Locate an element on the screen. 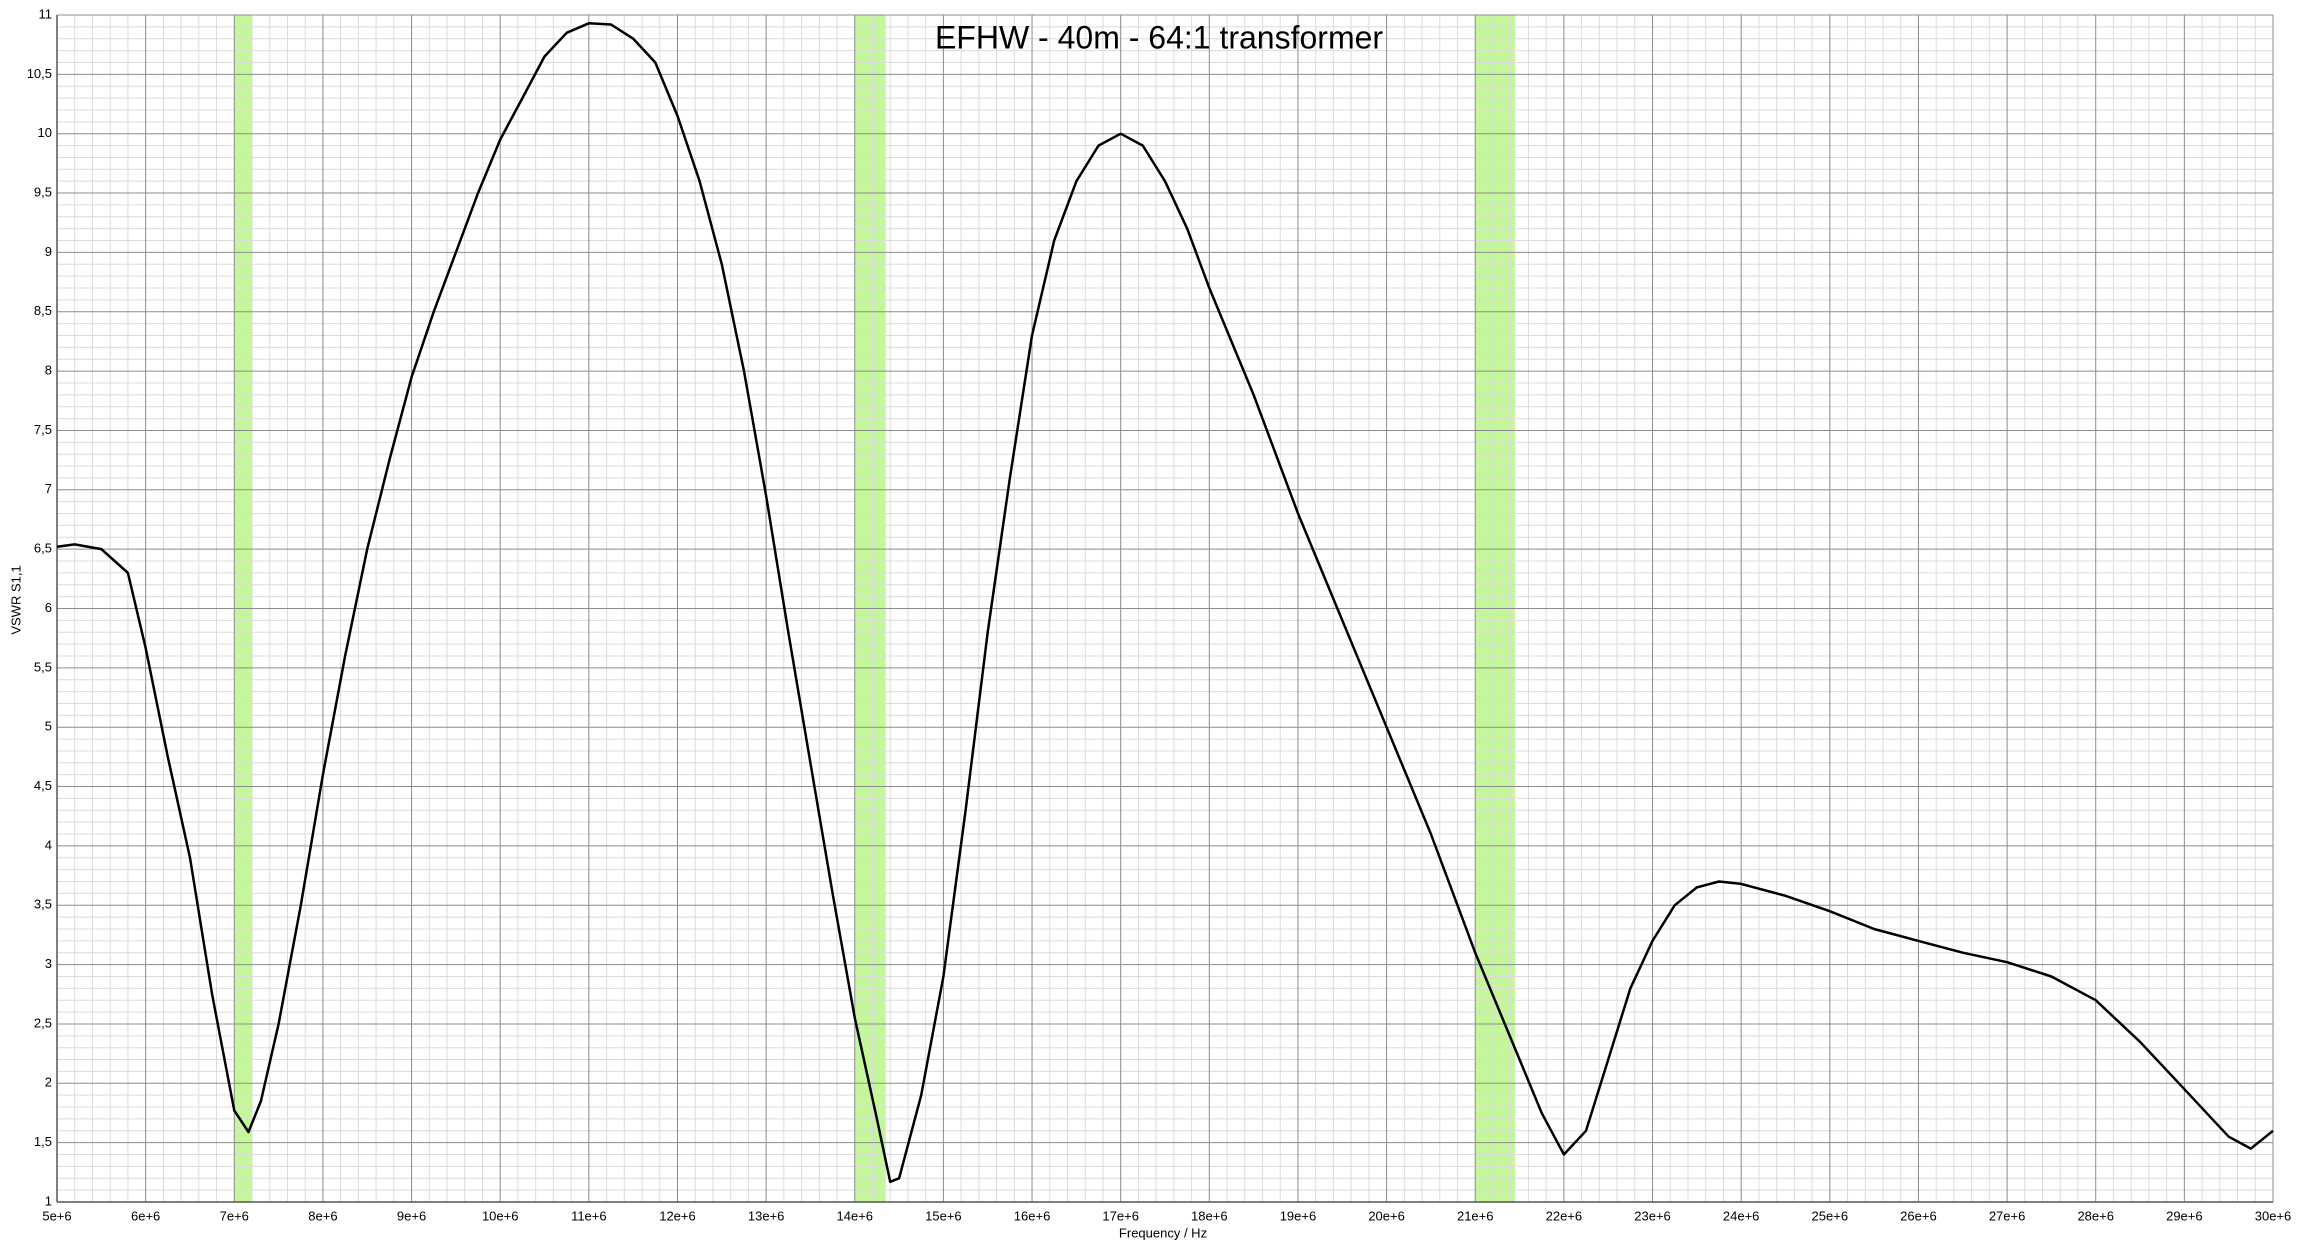 This screenshot has height=1244, width=2307. x-tick-label: 8e+6 is located at coordinates (322, 1215).